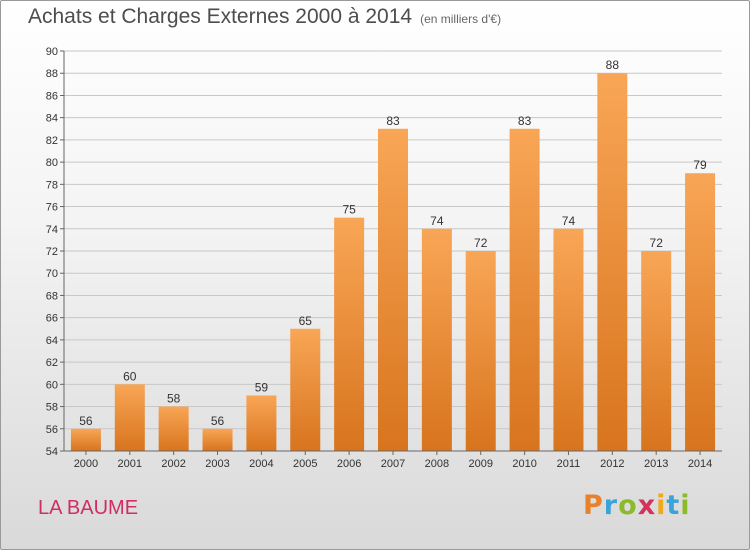  Describe the element at coordinates (52, 252) in the screenshot. I see `y-tick-label: 72` at that location.